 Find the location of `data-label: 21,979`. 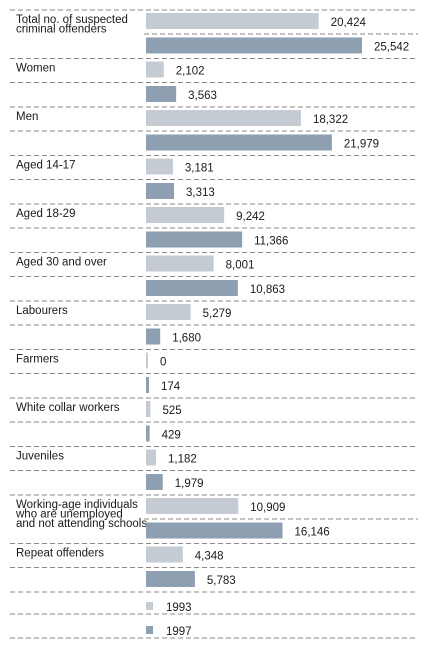

data-label: 21,979 is located at coordinates (361, 145).